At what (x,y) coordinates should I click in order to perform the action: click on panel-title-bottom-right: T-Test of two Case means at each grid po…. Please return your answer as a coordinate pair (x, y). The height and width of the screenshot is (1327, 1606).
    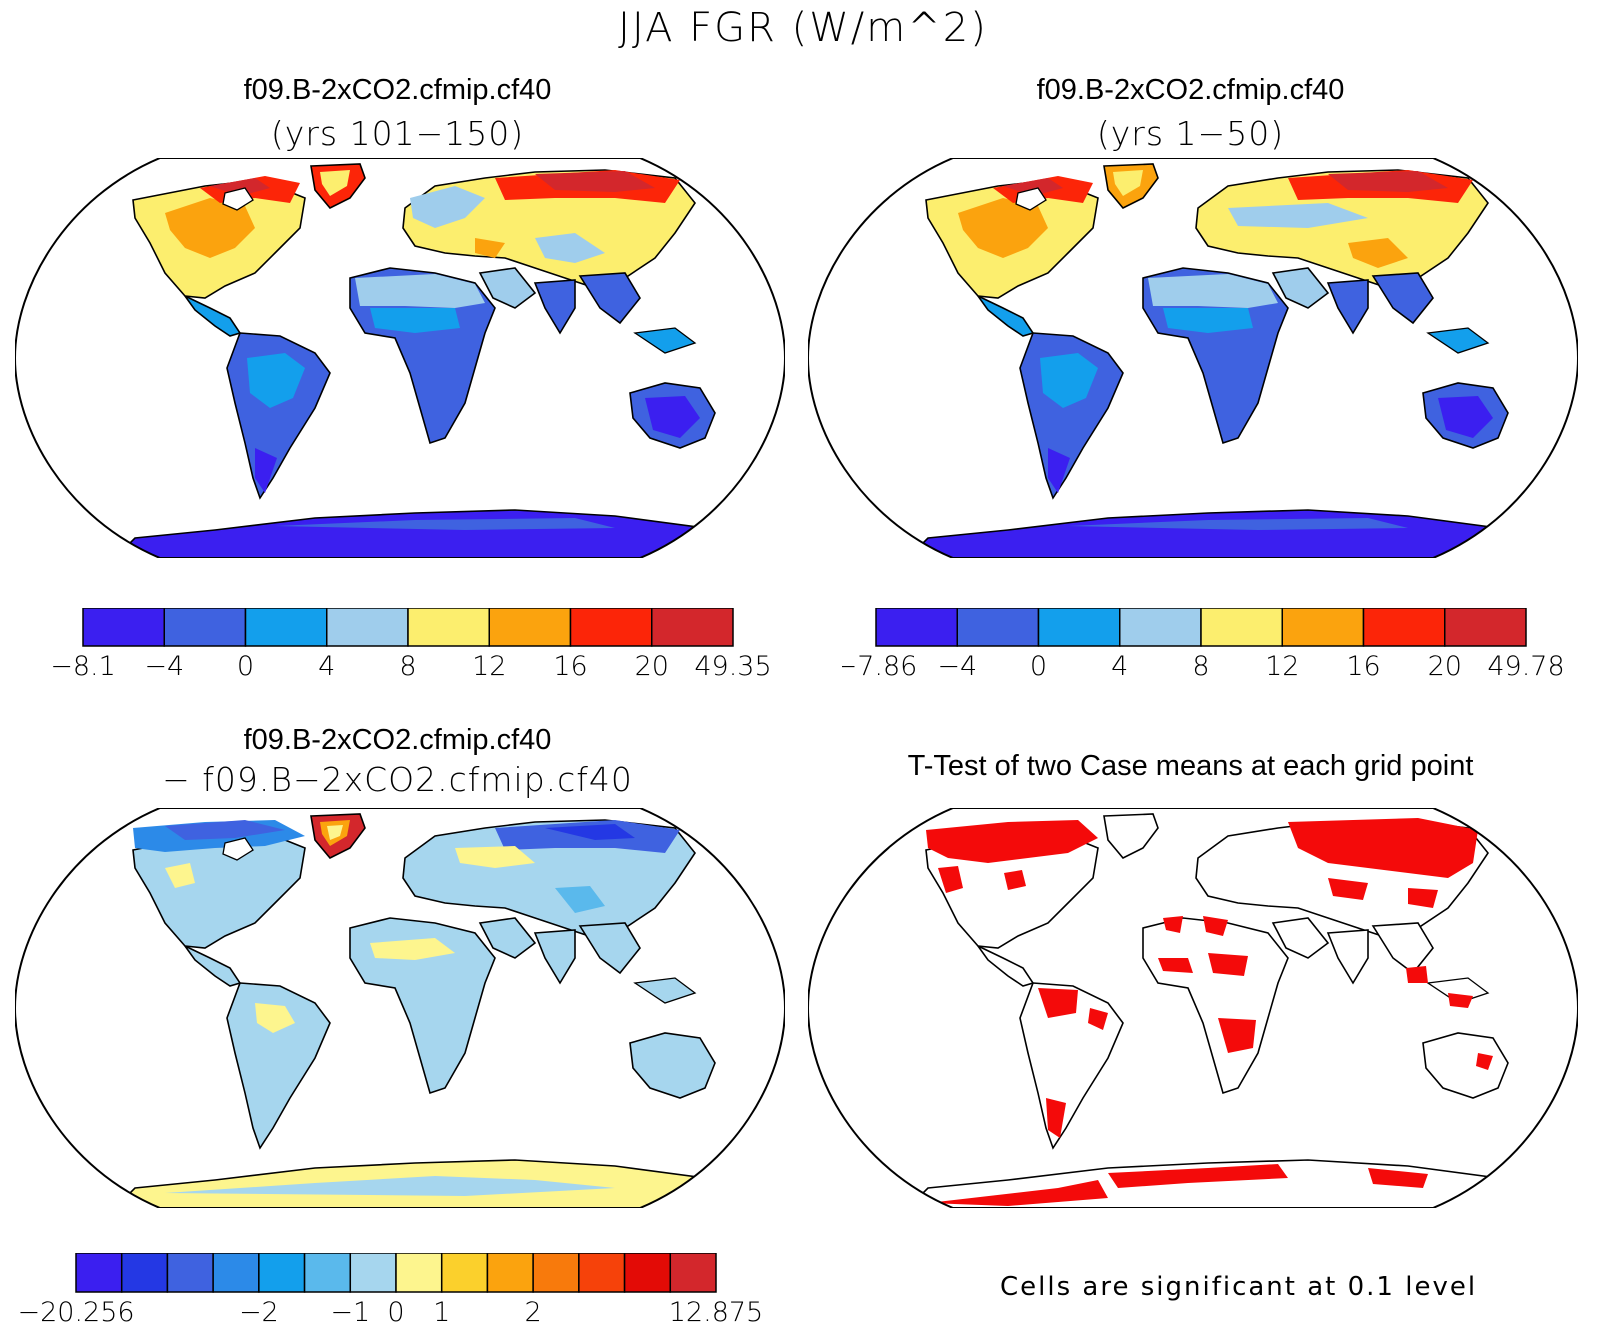
    Looking at the image, I should click on (1190, 766).